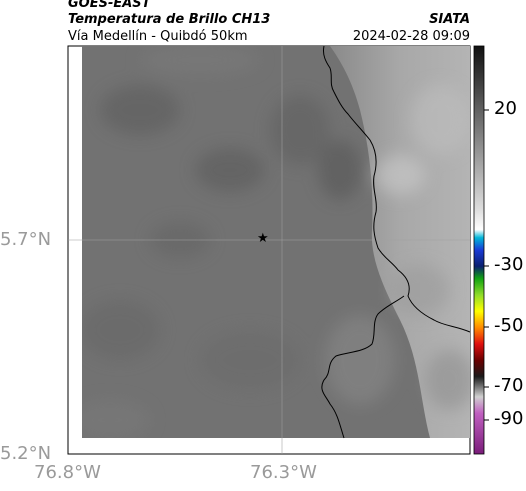  Describe the element at coordinates (158, 36) in the screenshot. I see `route-label: Vía Medellín - Quibdó 50km` at that location.